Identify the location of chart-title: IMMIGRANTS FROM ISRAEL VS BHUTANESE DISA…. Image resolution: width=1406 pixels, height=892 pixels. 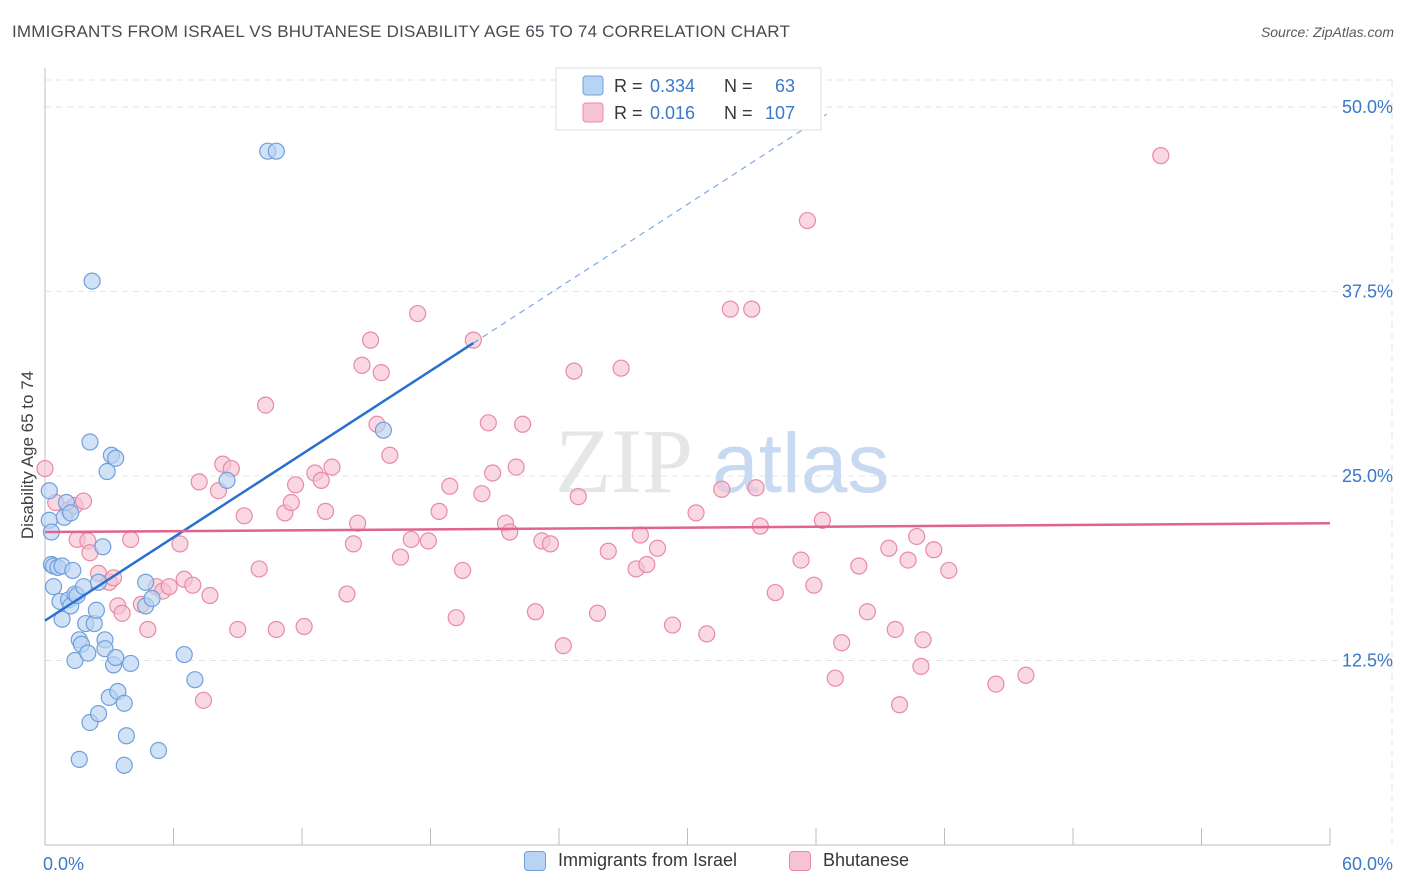
(401, 31).